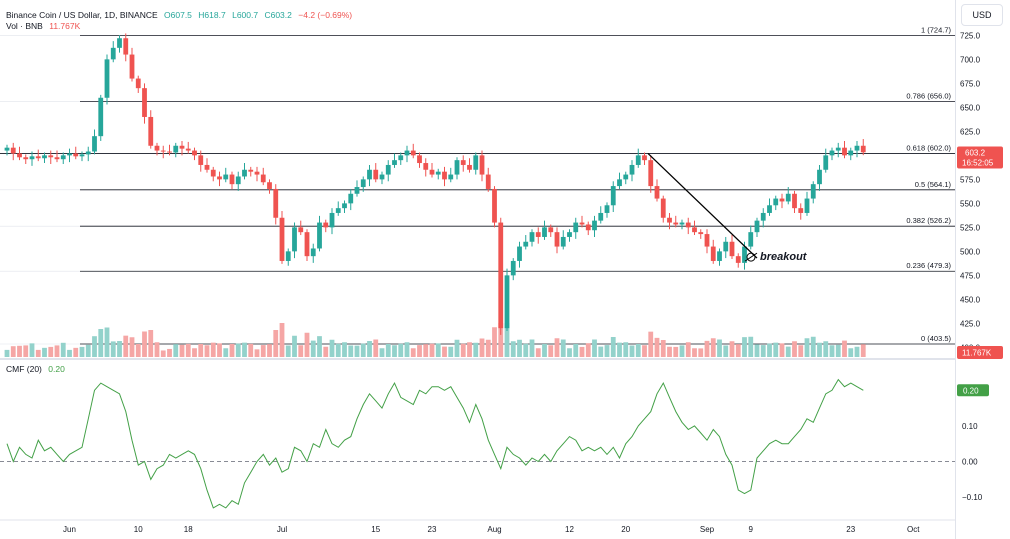 Image resolution: width=1010 pixels, height=539 pixels. I want to click on price-axis-separator, so click(955, 269).